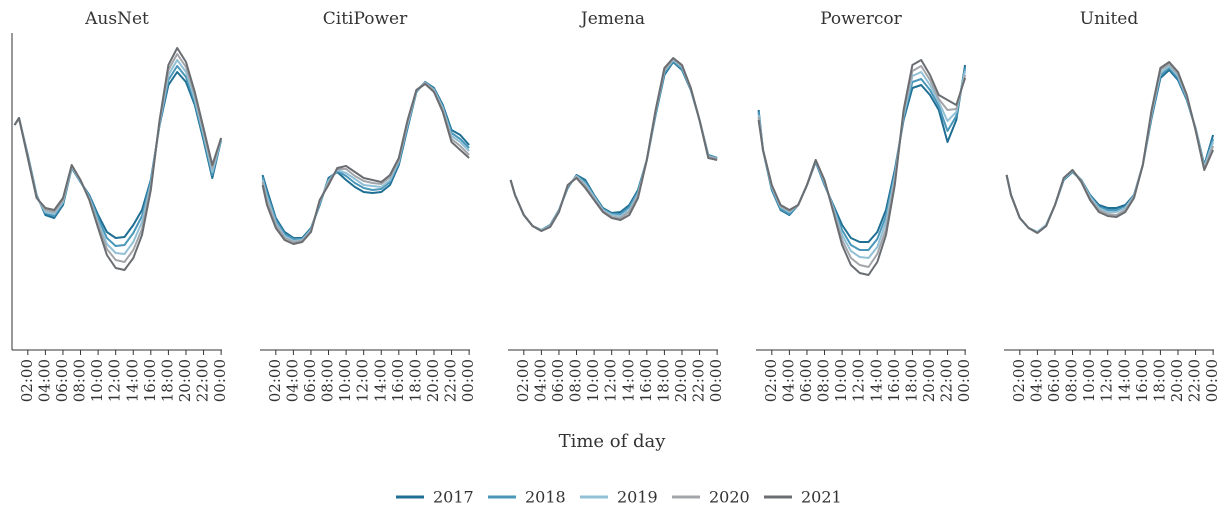 The image size is (1223, 513). Describe the element at coordinates (1109, 19) in the screenshot. I see `panel-title: United` at that location.